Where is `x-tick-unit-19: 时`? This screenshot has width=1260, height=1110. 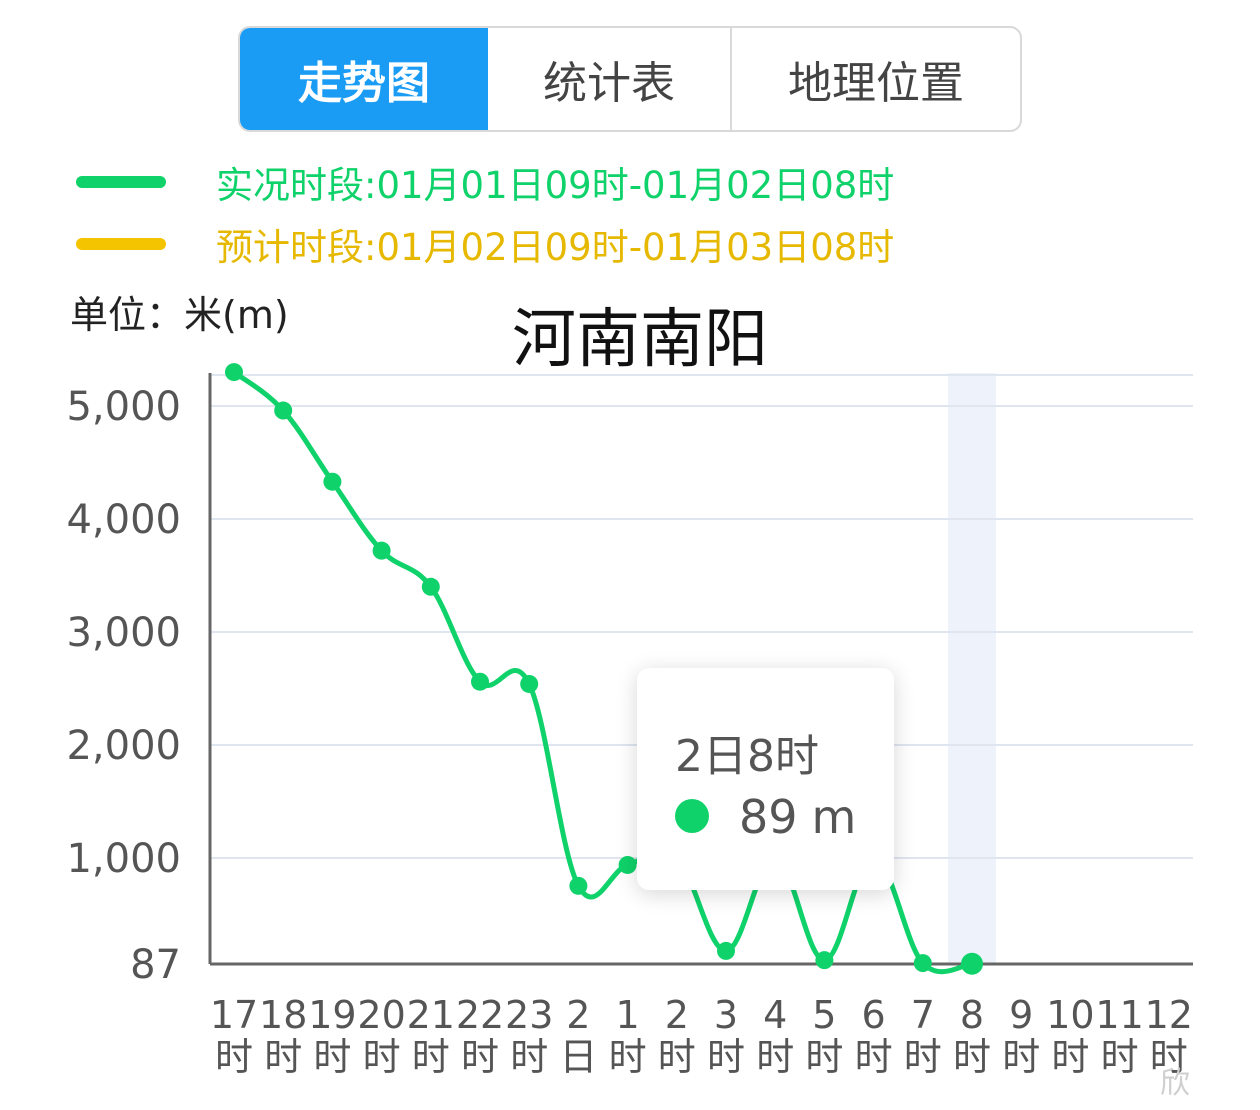 x-tick-unit-19: 时 is located at coordinates (1169, 1057).